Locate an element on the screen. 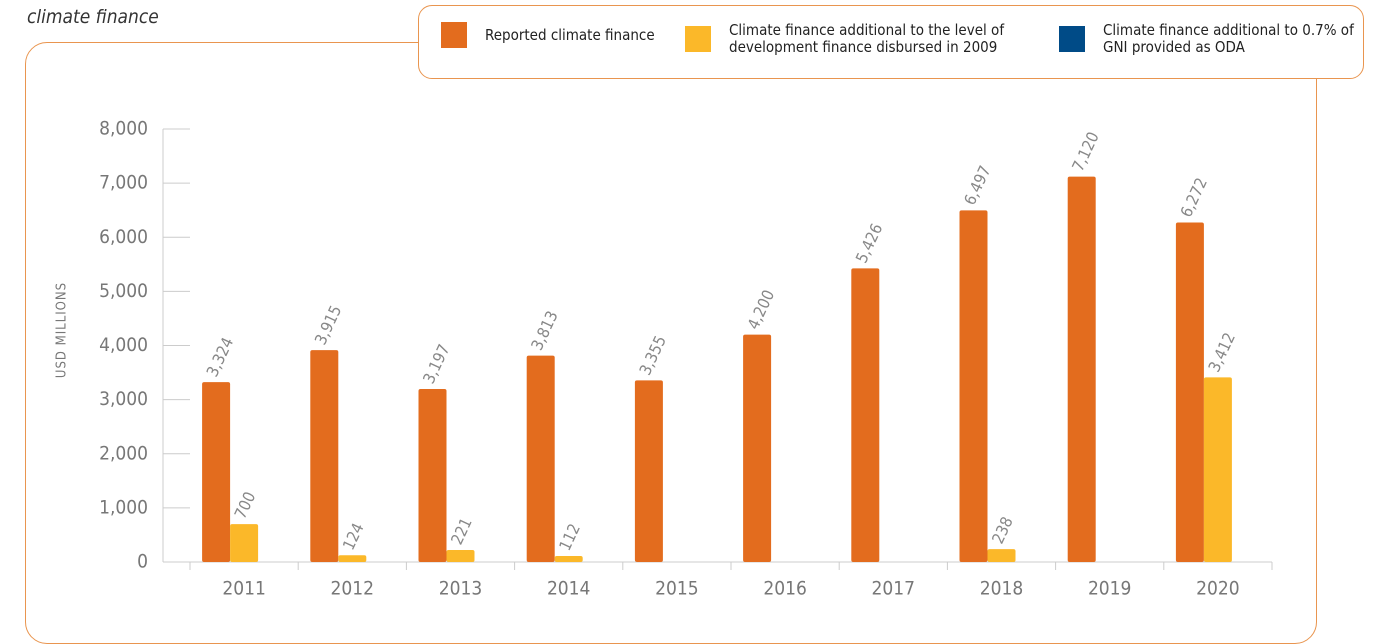 The width and height of the screenshot is (1383, 644). subtitle: climate finance is located at coordinates (93, 17).